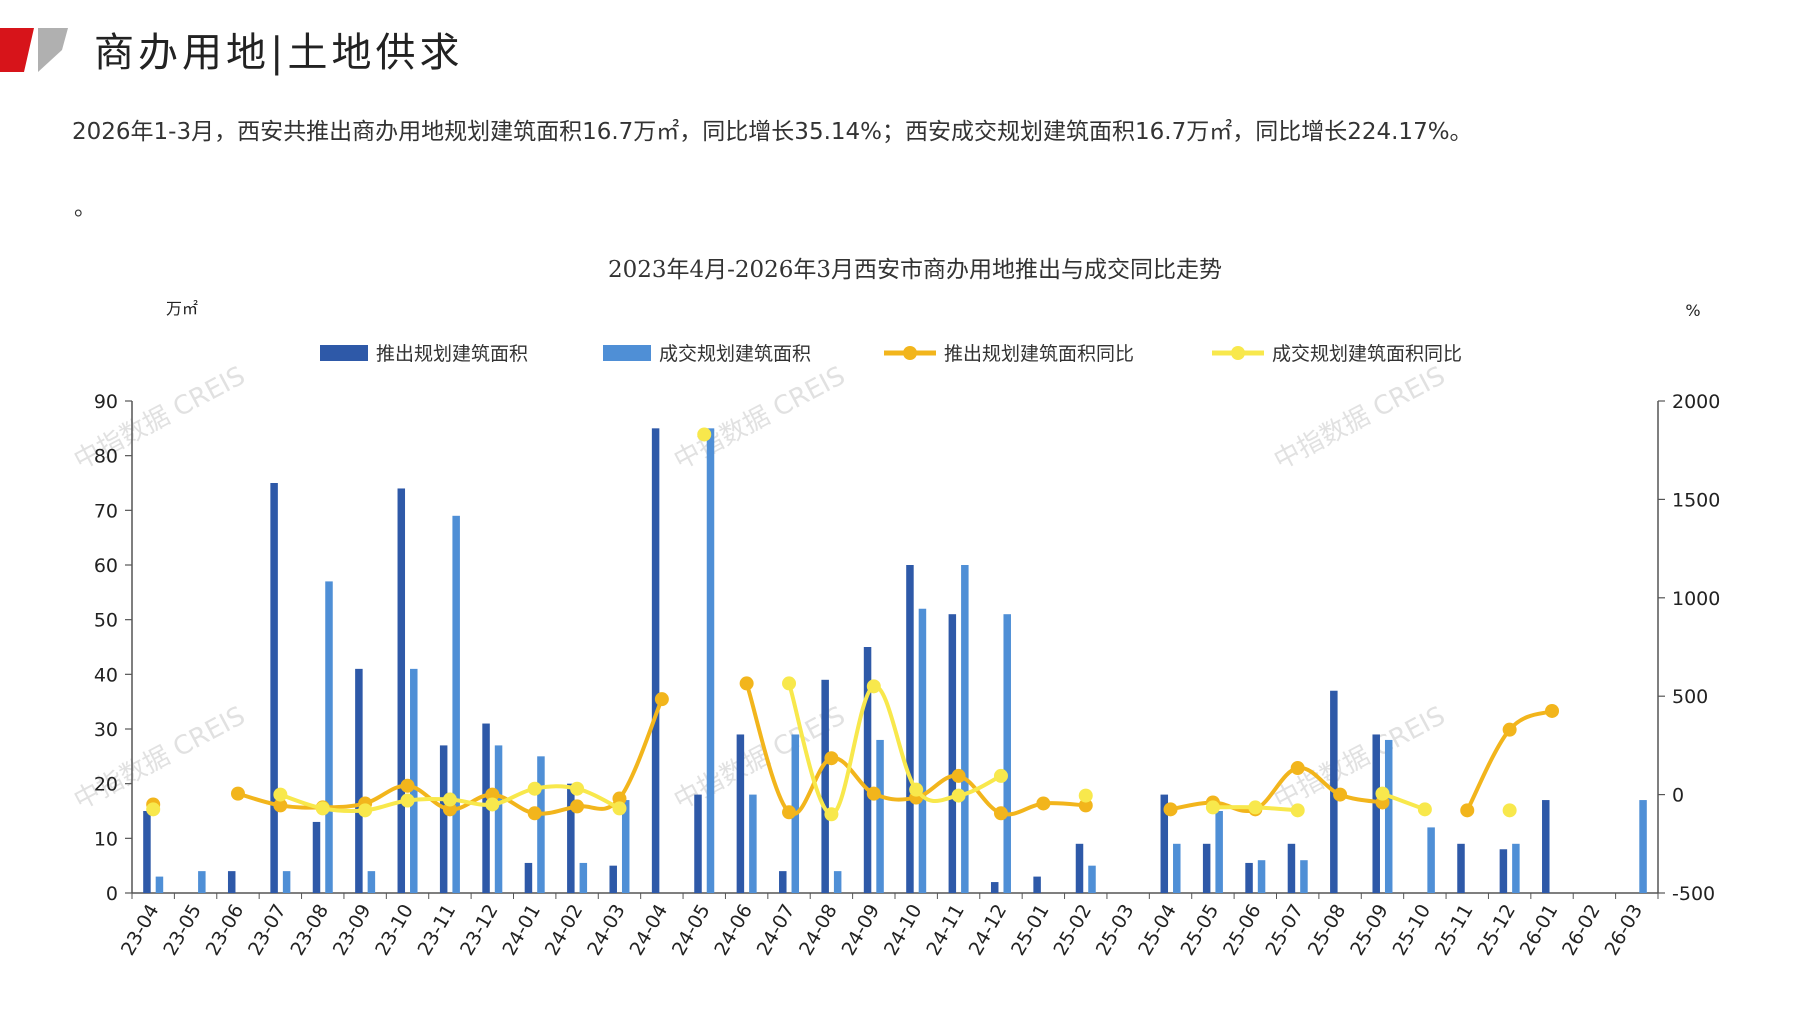 The width and height of the screenshot is (1797, 1010). What do you see at coordinates (860, 930) in the screenshot?
I see `x-tick-label: 24-09` at bounding box center [860, 930].